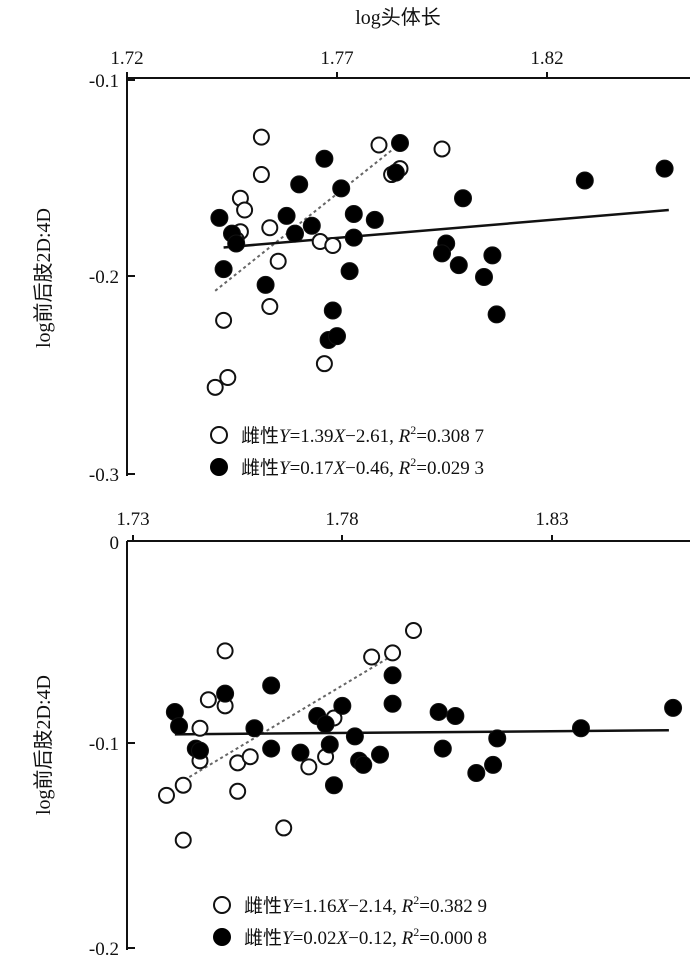 This screenshot has width=700, height=958. Describe the element at coordinates (104, 475) in the screenshot. I see `y-tick-label: -0.3` at that location.